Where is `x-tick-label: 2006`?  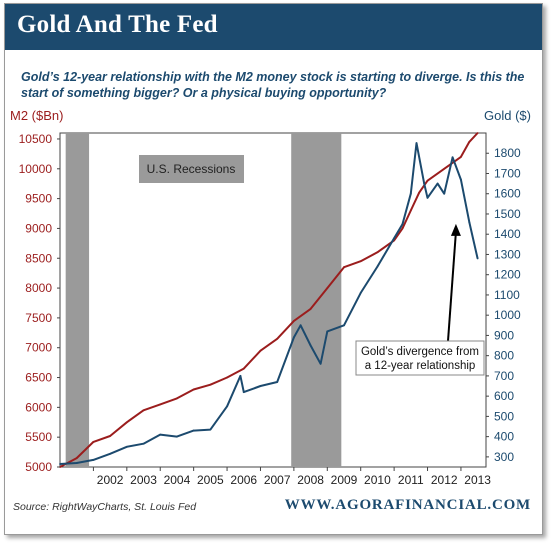 x-tick-label: 2006 is located at coordinates (243, 480).